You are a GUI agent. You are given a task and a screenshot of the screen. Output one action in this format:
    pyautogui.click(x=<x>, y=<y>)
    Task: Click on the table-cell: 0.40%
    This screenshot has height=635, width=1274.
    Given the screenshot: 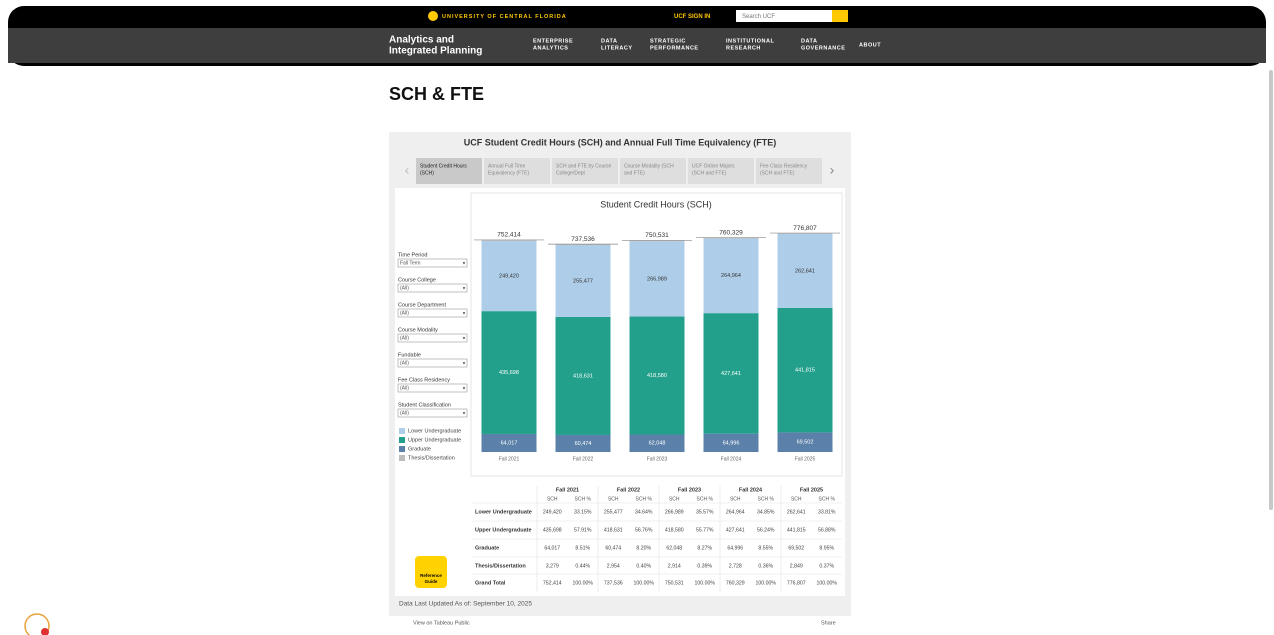 What is the action you would take?
    pyautogui.click(x=643, y=566)
    